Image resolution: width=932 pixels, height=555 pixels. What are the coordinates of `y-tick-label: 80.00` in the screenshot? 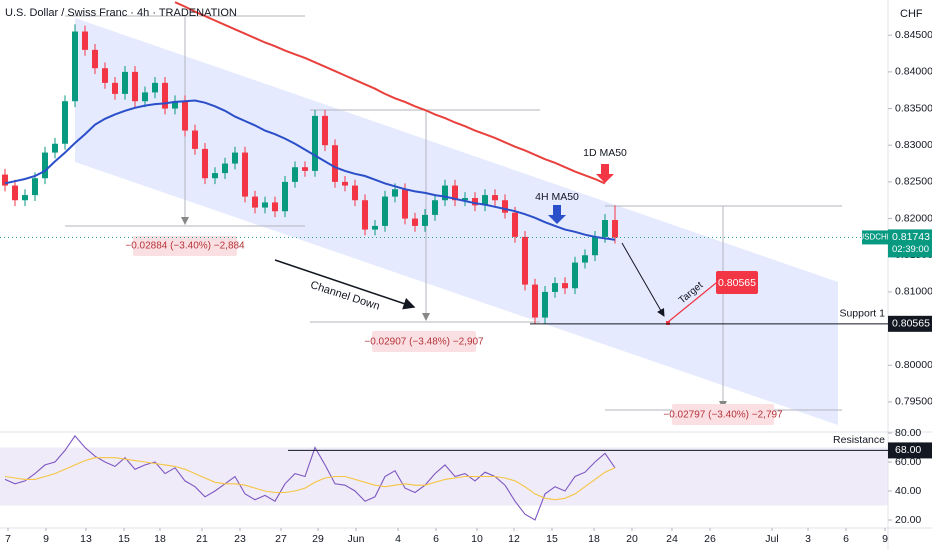 It's located at (908, 433).